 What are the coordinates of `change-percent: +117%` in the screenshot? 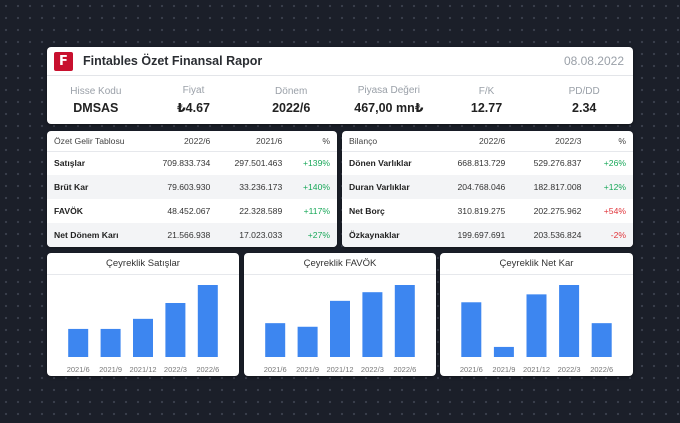 It's located at (316, 211).